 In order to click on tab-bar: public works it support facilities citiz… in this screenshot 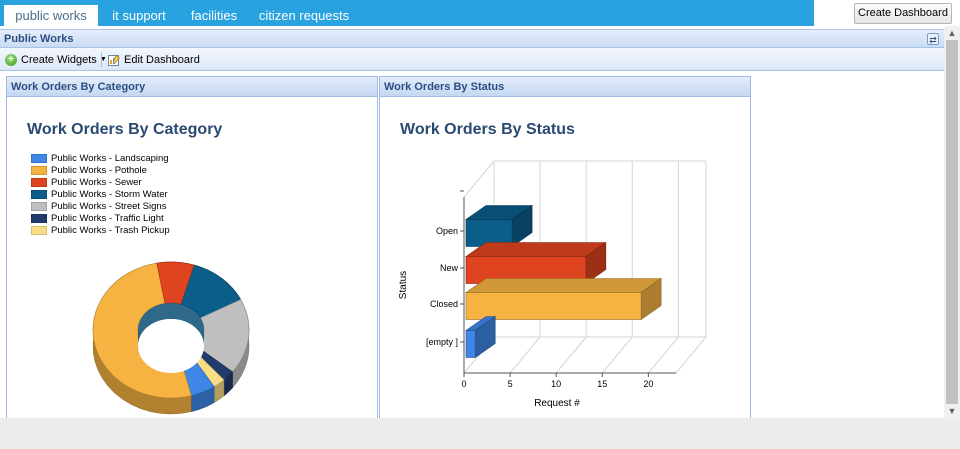, I will do `click(407, 13)`.